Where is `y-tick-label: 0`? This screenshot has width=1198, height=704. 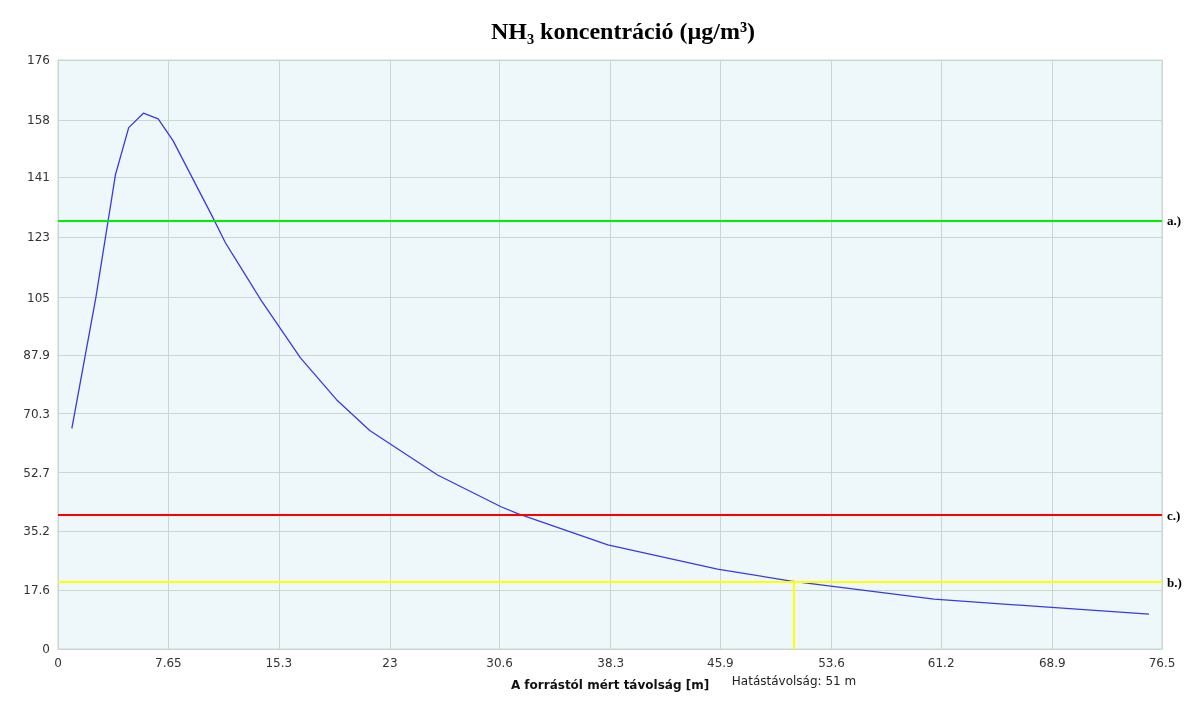 y-tick-label: 0 is located at coordinates (46, 649).